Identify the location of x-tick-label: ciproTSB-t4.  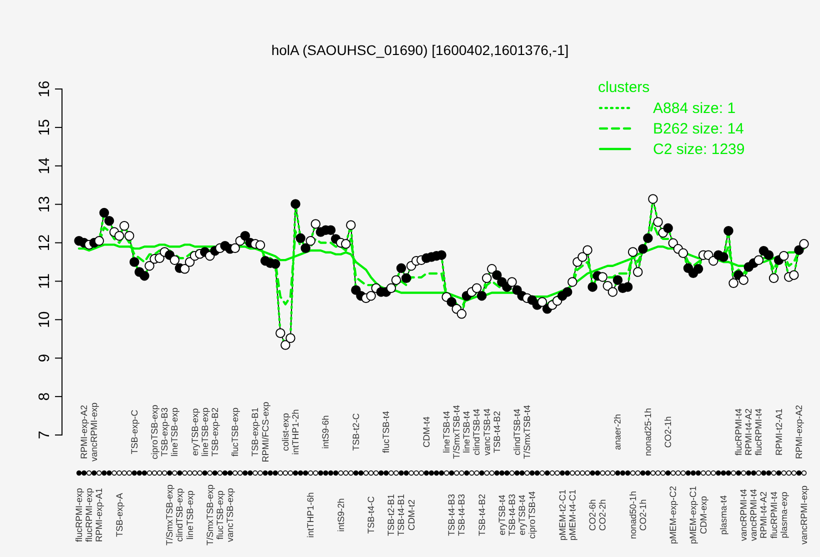
(532, 515).